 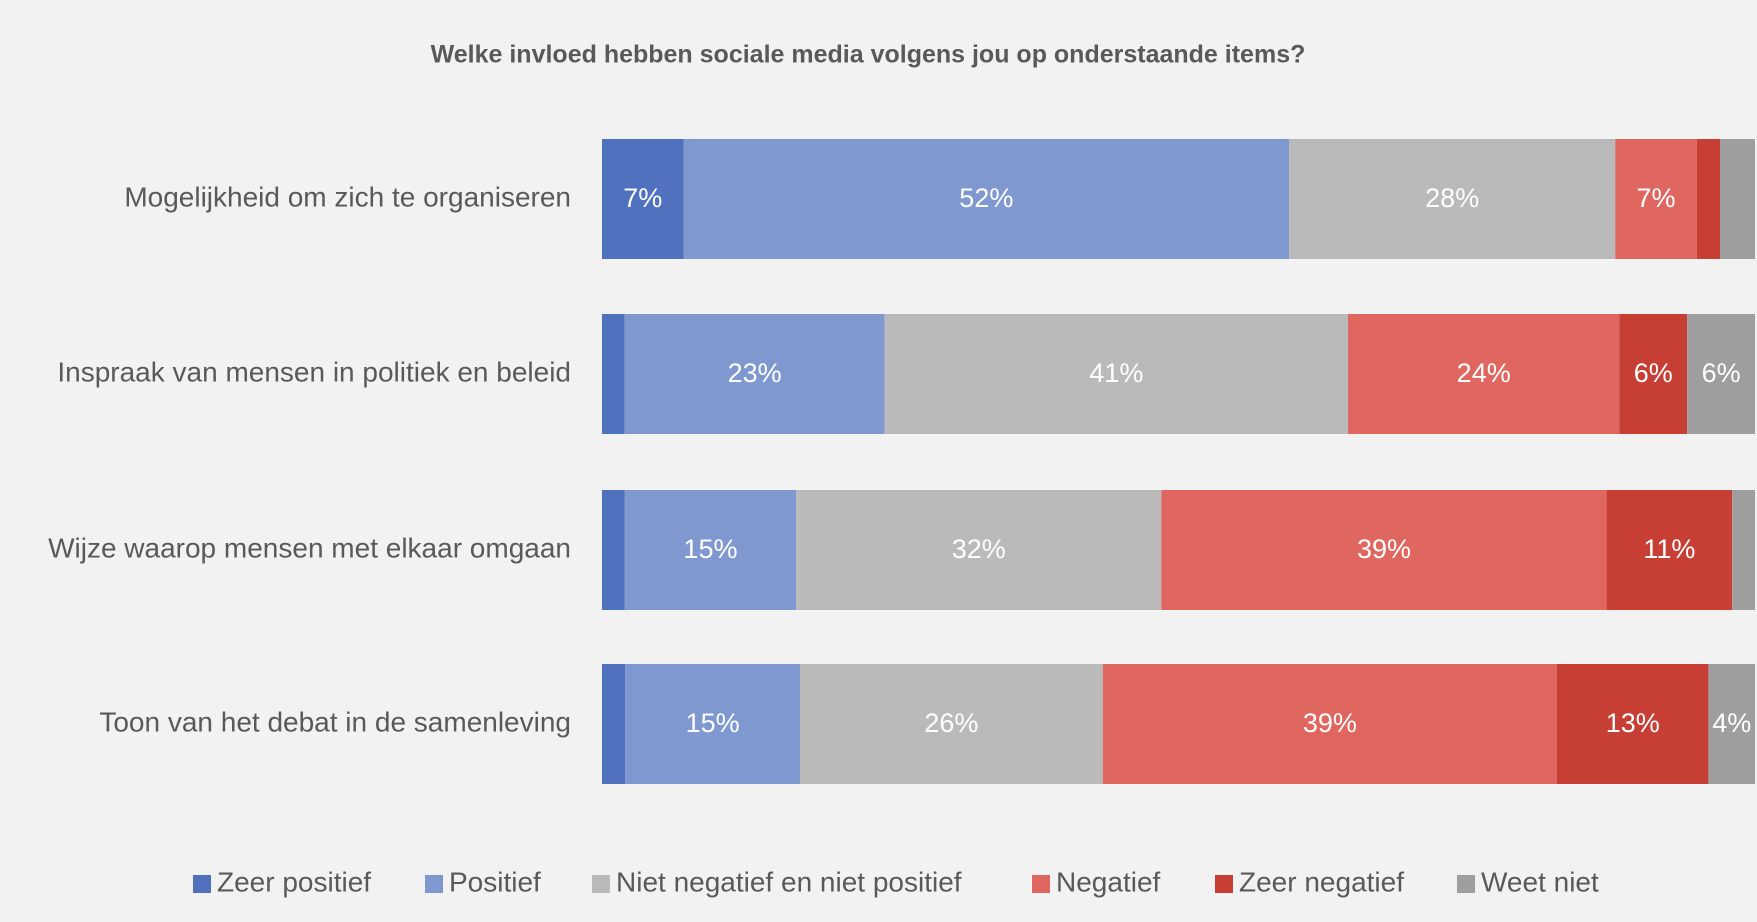 I want to click on data-label: 11%, so click(x=1669, y=549).